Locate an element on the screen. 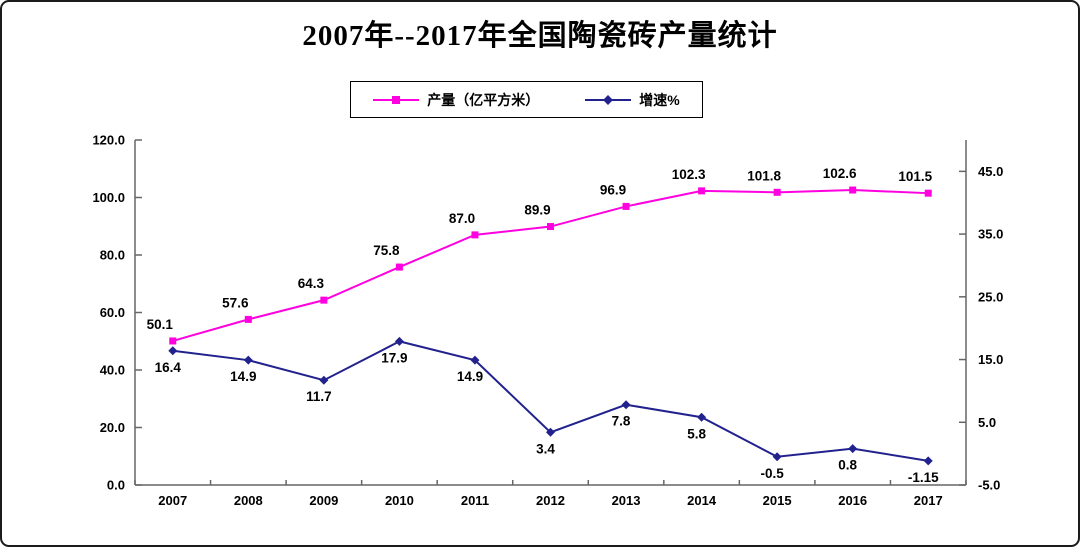 This screenshot has width=1080, height=549. y-axis-left-tick-label: 60.0 is located at coordinates (112, 312).